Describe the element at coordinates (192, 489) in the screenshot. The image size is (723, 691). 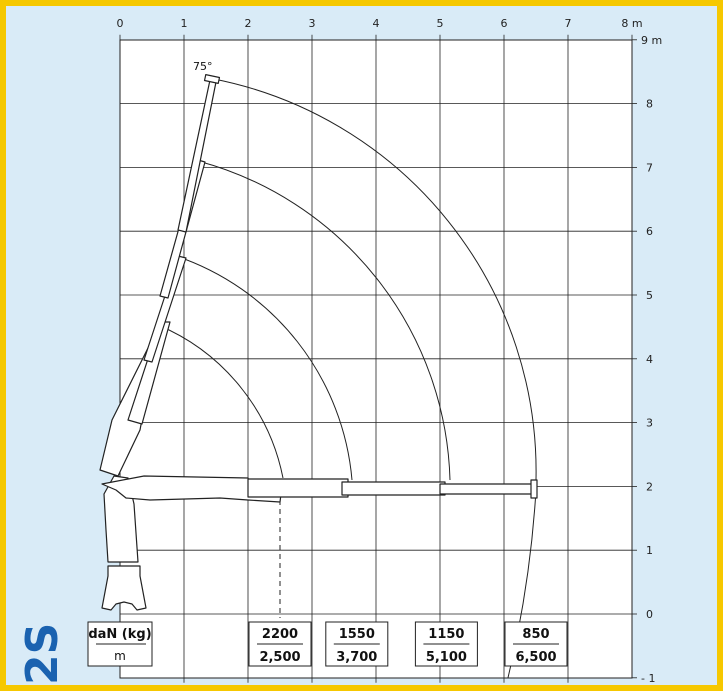
I see `main-boom` at that location.